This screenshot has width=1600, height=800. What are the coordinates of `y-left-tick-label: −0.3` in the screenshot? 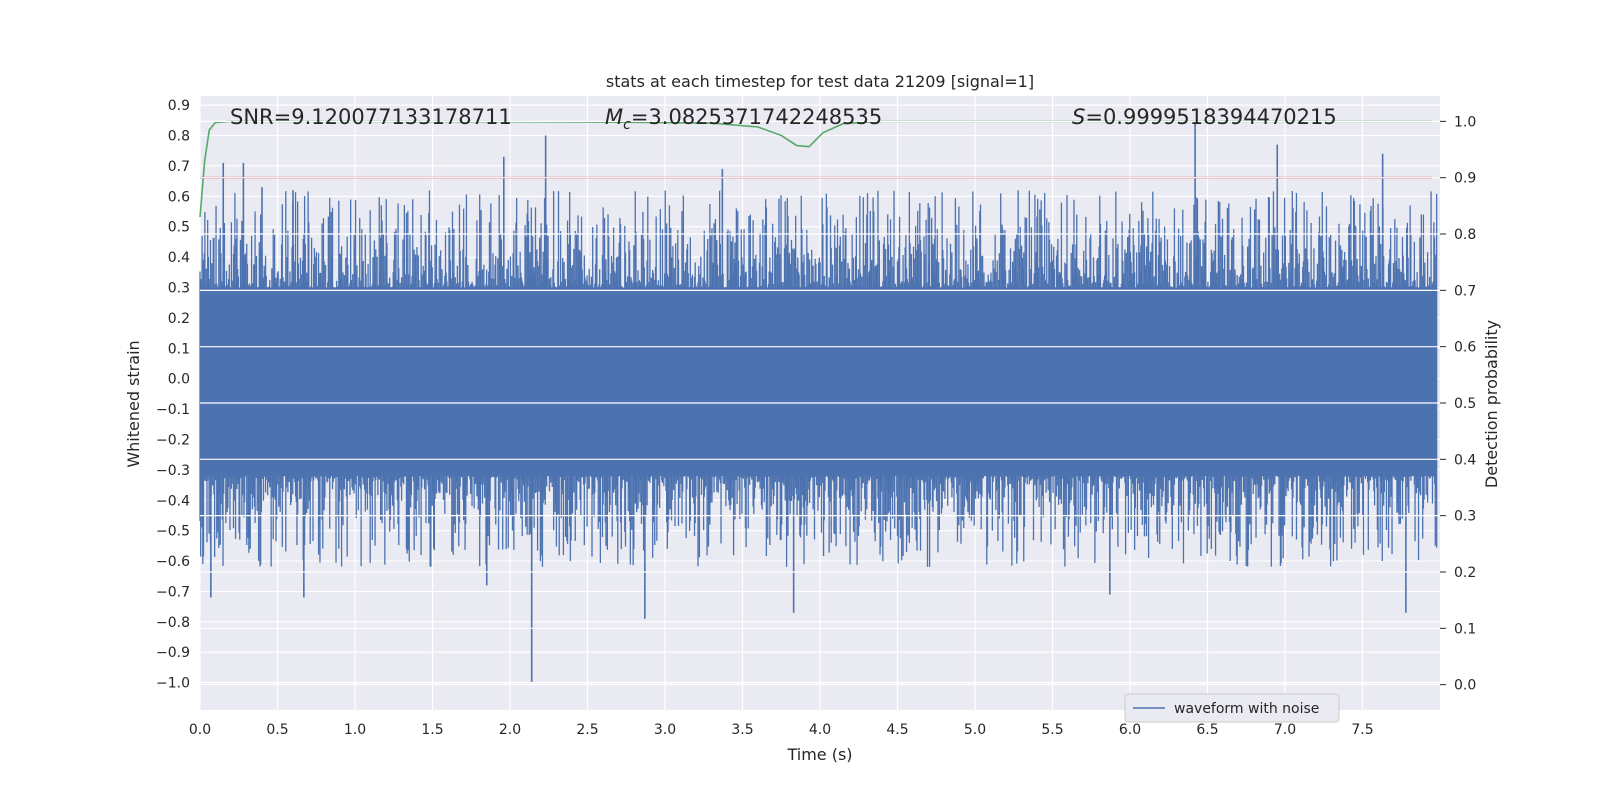 It's located at (173, 471).